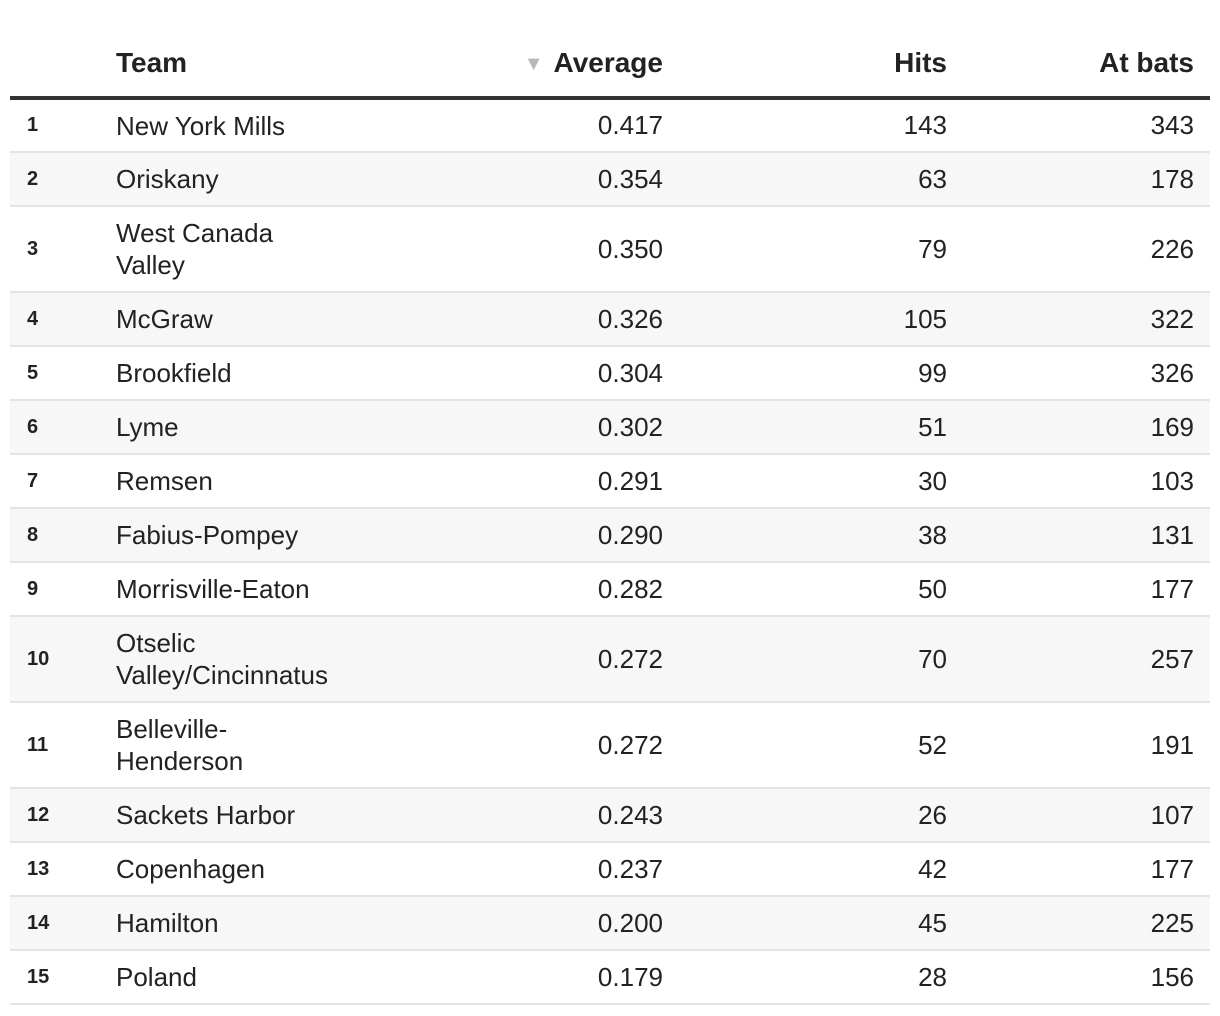  What do you see at coordinates (521, 977) in the screenshot?
I see `average-cell: 0.179` at bounding box center [521, 977].